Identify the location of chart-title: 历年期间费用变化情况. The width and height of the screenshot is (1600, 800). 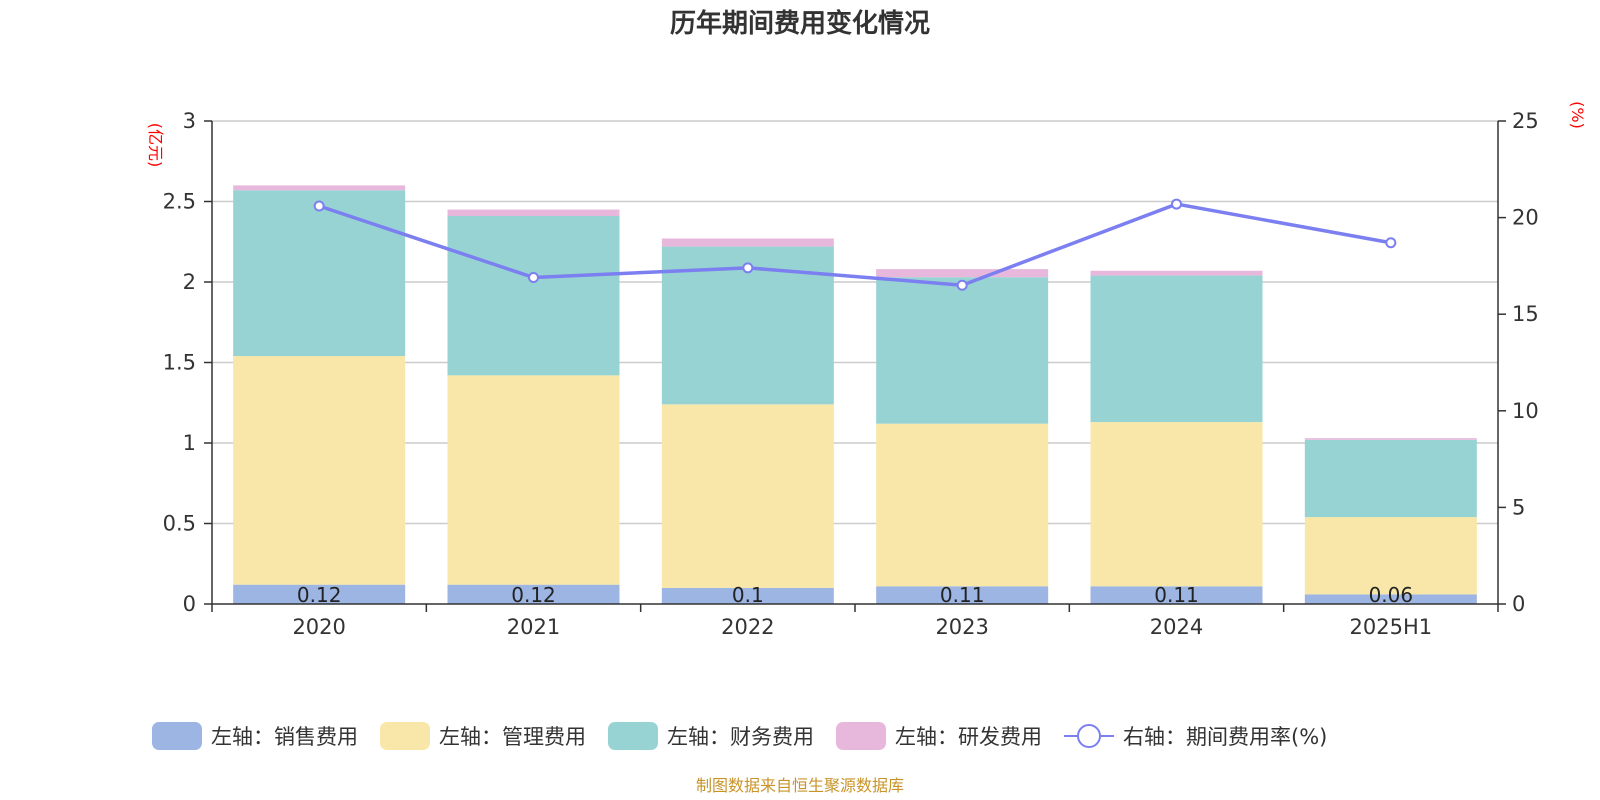
(800, 23).